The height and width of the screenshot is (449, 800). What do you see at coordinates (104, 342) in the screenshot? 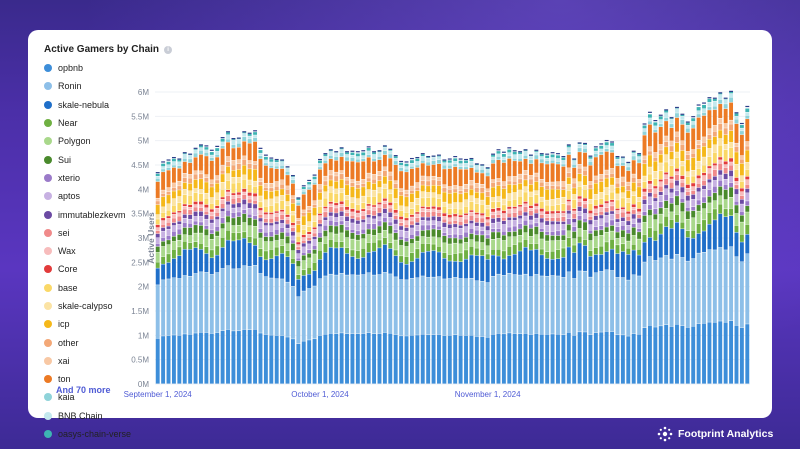
I see `legend-item: other` at bounding box center [104, 342].